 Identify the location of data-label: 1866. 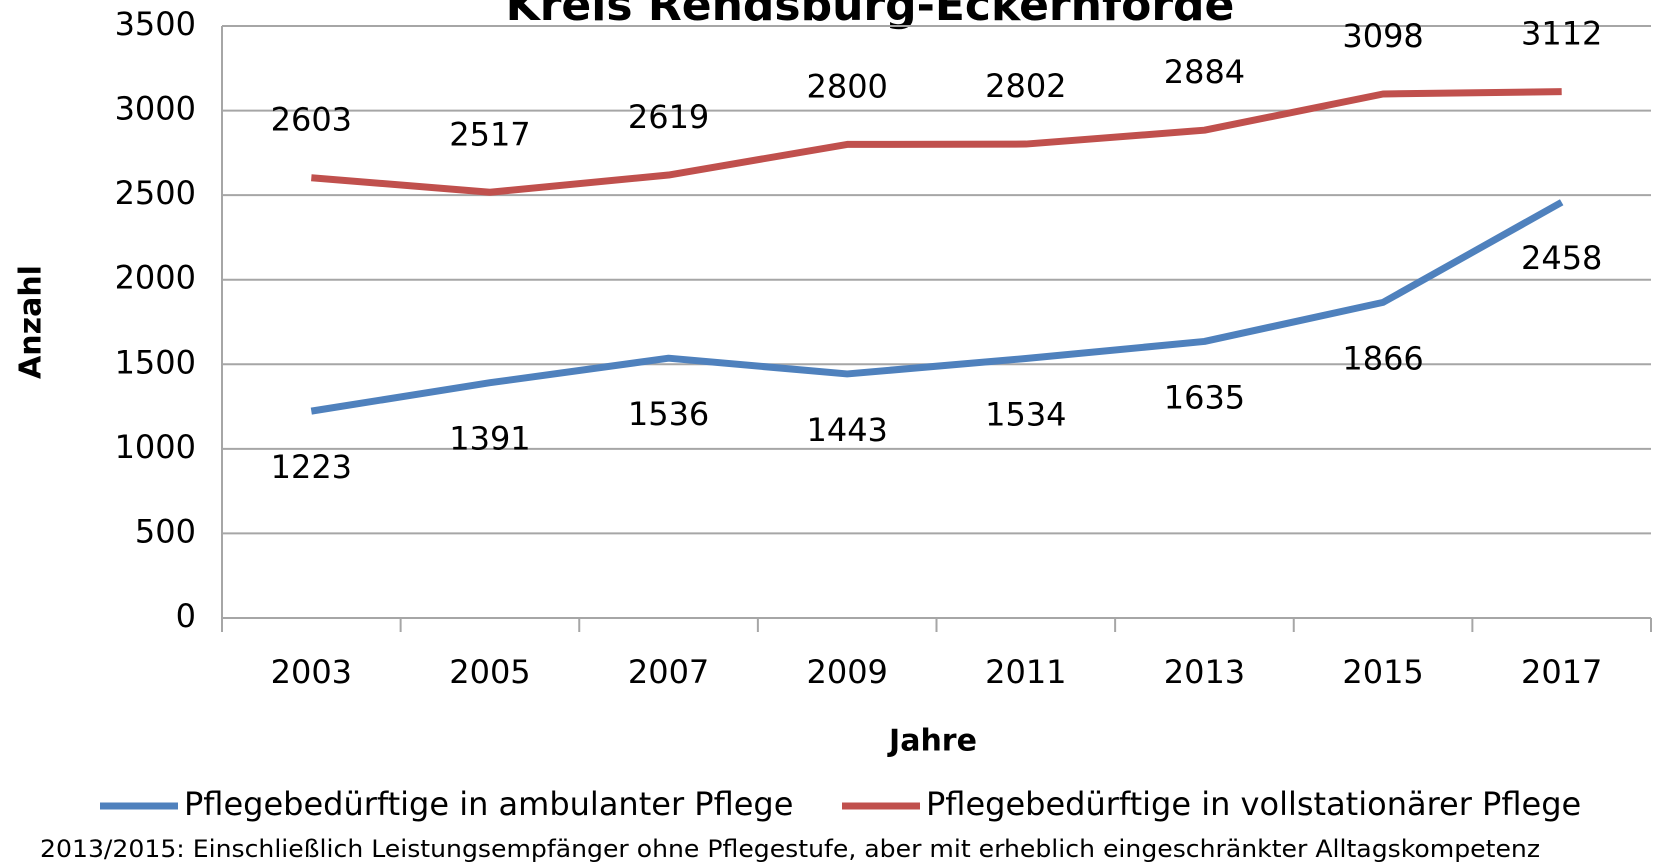
(1382, 358).